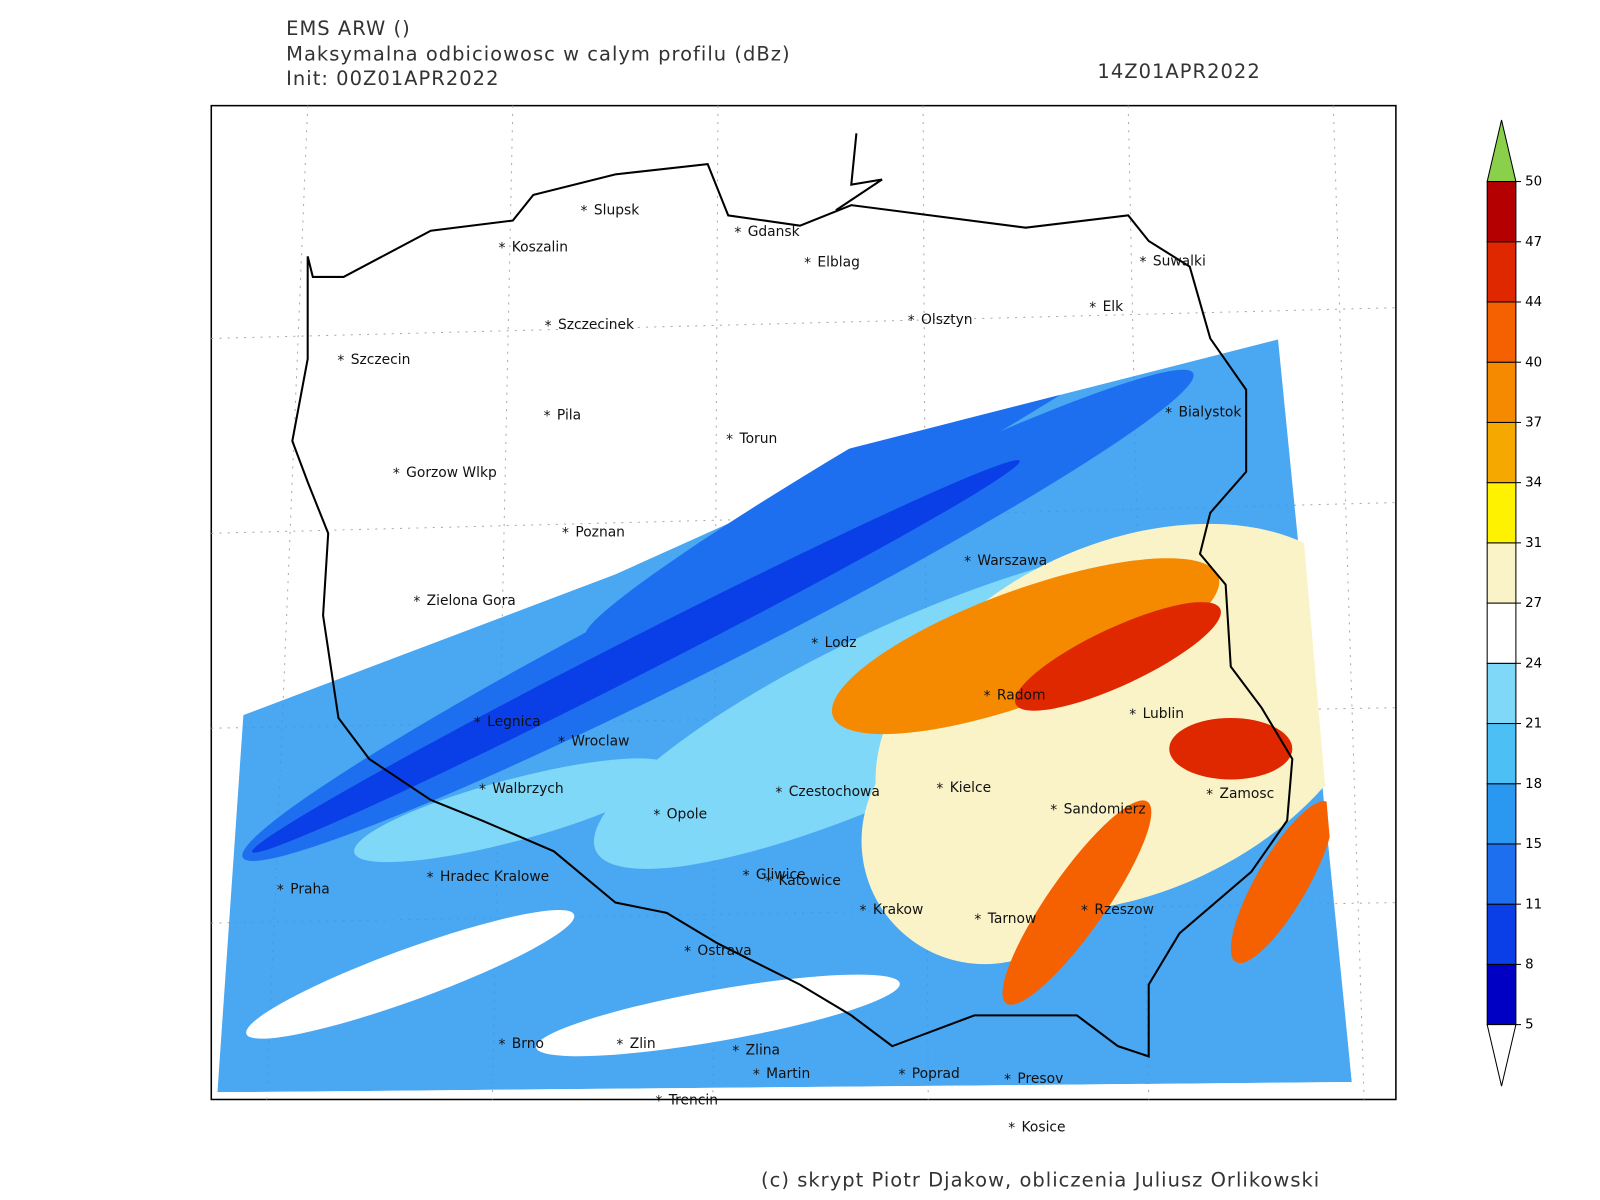  I want to click on colorbar-label: 15, so click(1533, 844).